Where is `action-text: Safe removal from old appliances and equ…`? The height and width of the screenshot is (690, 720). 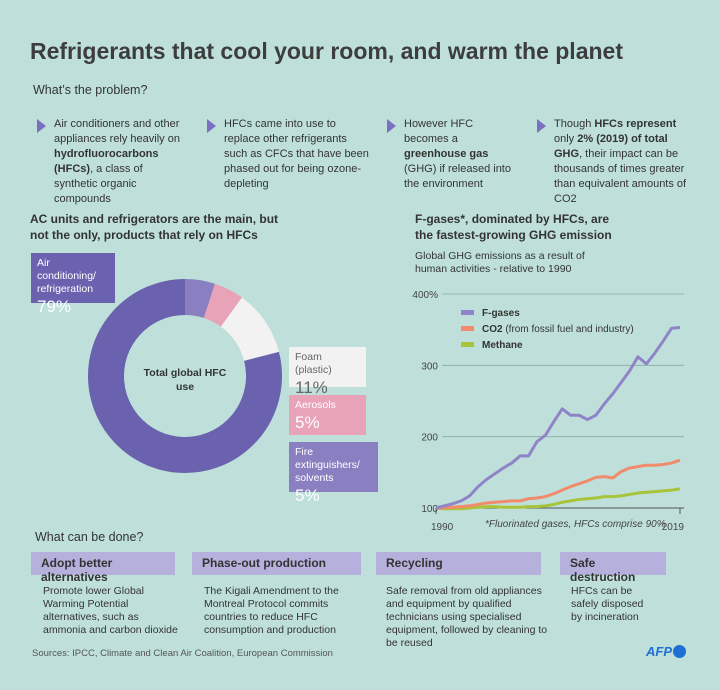
action-text: Safe removal from old appliances and equ… is located at coordinates (467, 617).